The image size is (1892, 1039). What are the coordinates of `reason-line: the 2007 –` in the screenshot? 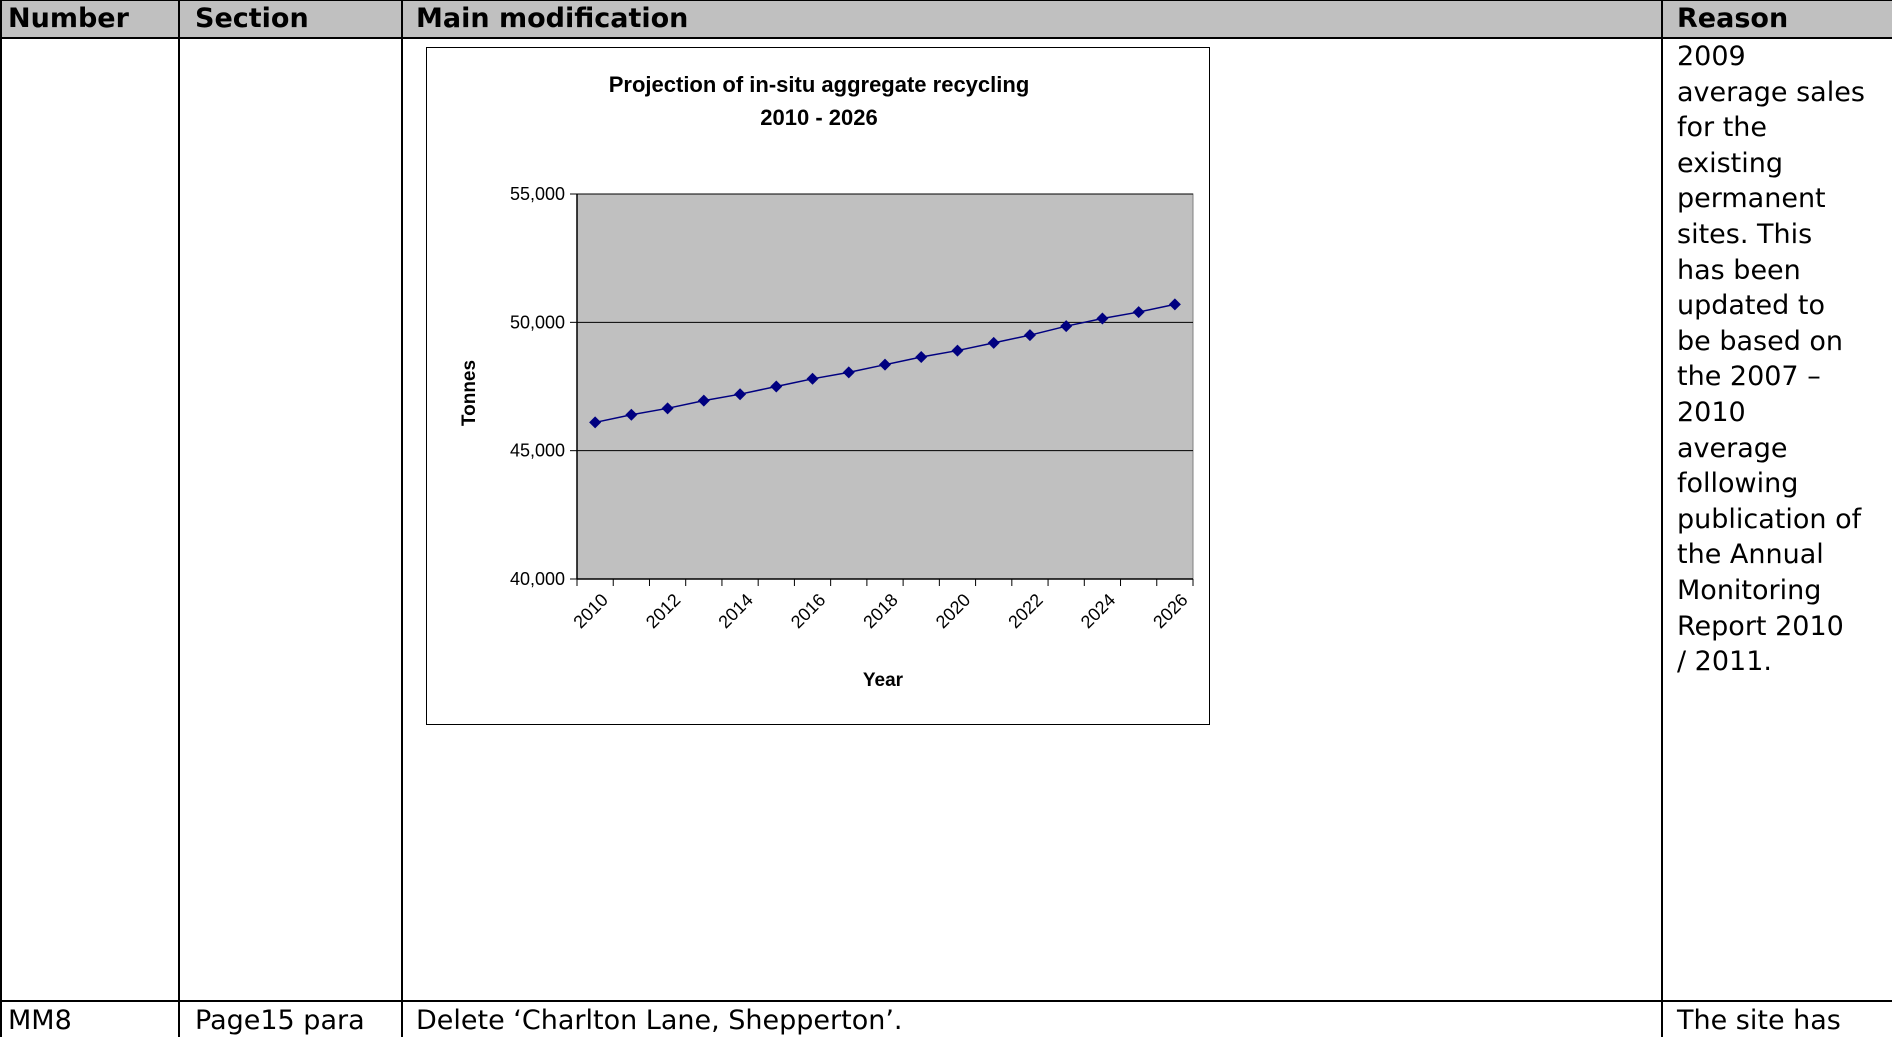 It's located at (1749, 377).